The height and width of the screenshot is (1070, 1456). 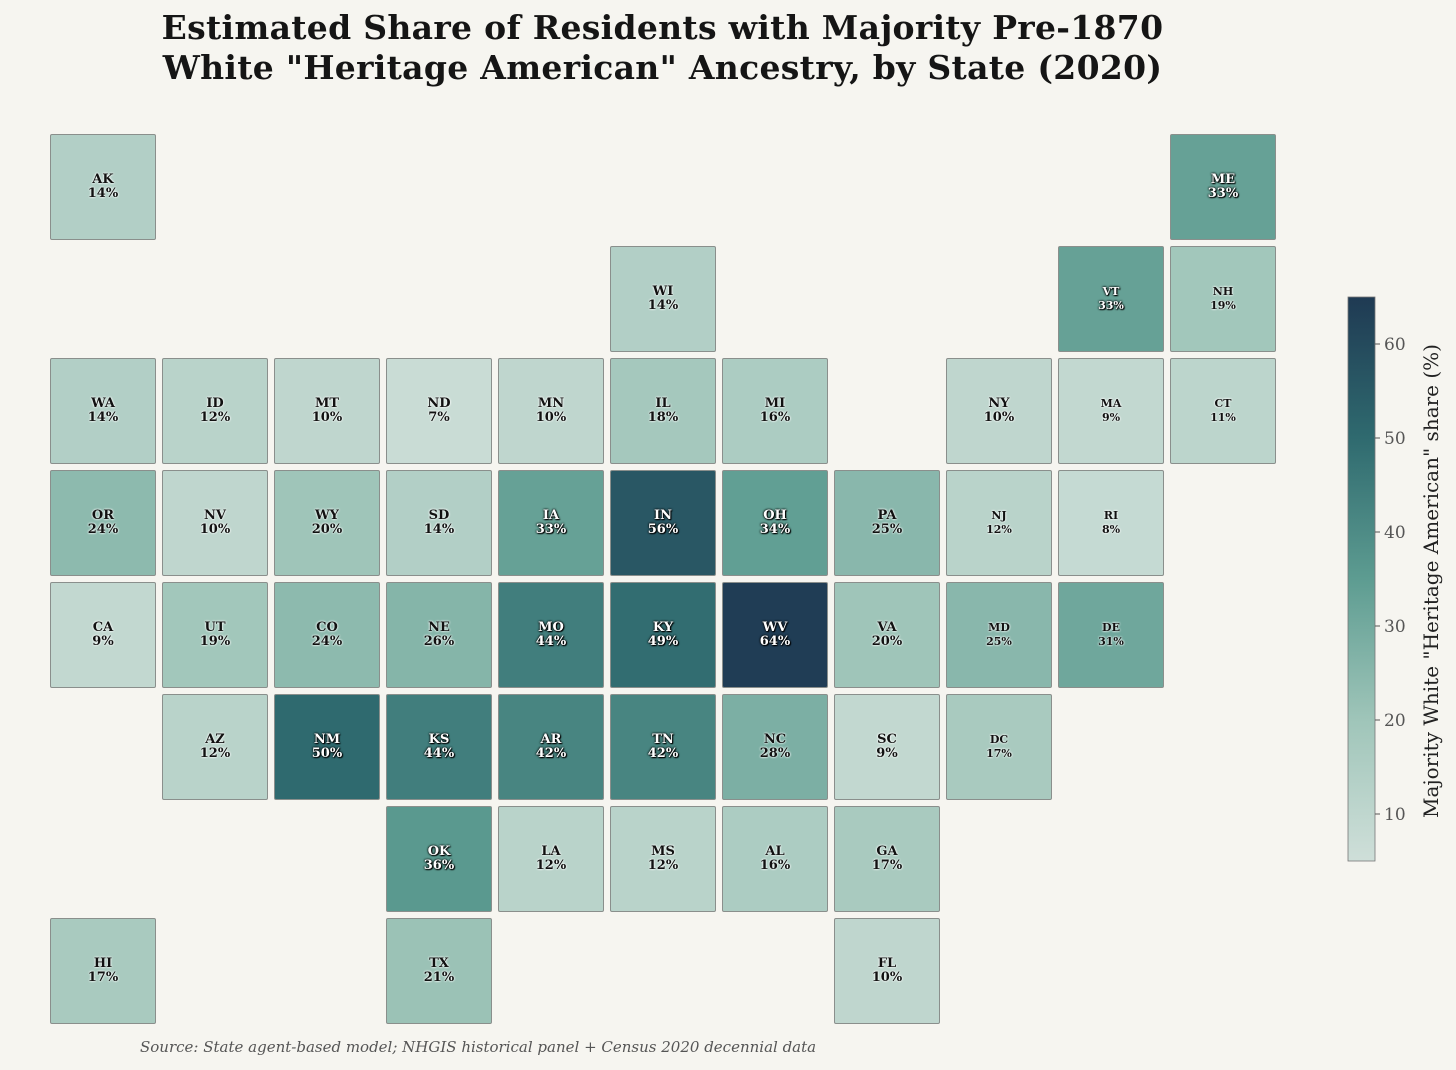 What do you see at coordinates (999, 753) in the screenshot?
I see `state-value: 17%` at bounding box center [999, 753].